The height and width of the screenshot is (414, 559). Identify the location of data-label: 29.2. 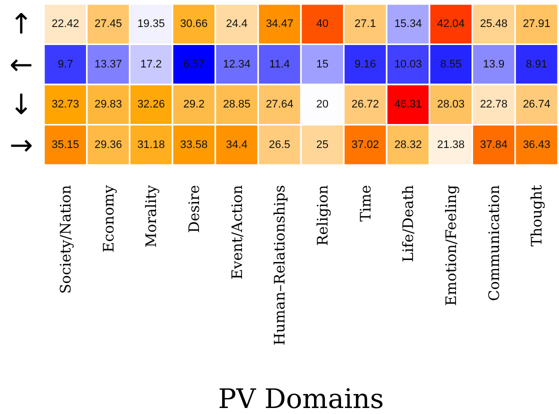
(194, 104).